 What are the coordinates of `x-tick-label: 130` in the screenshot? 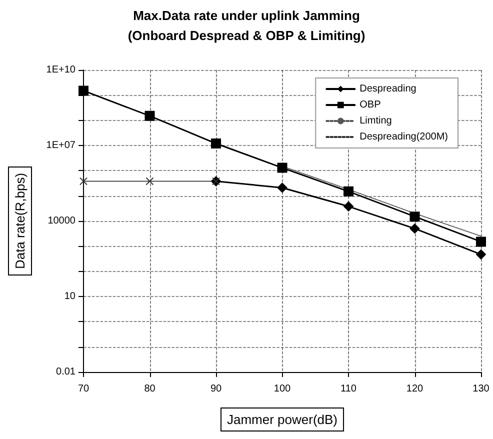 It's located at (481, 389).